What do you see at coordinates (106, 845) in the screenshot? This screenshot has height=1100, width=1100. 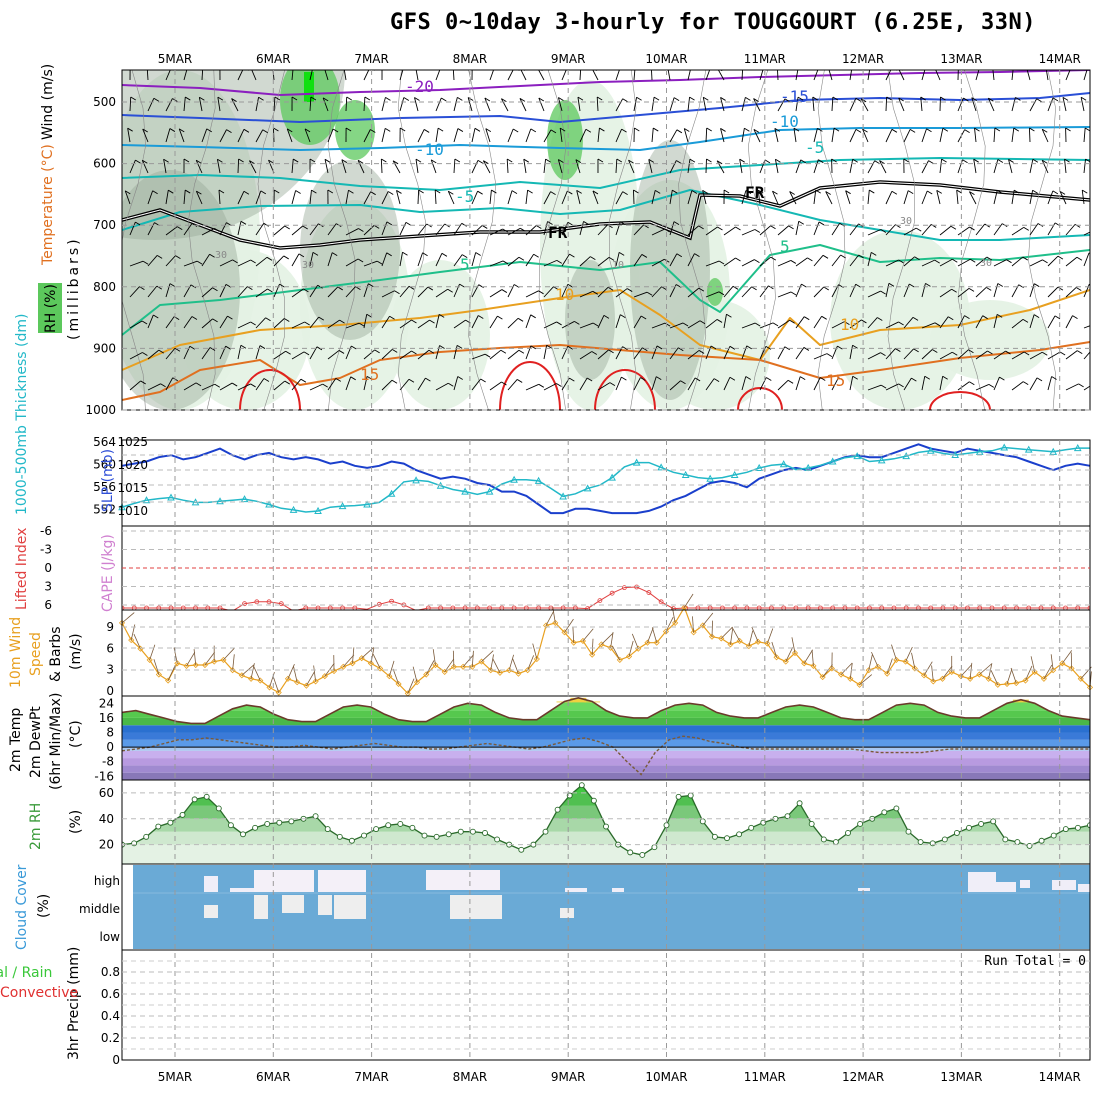 I see `rh-tick-label: 20` at bounding box center [106, 845].